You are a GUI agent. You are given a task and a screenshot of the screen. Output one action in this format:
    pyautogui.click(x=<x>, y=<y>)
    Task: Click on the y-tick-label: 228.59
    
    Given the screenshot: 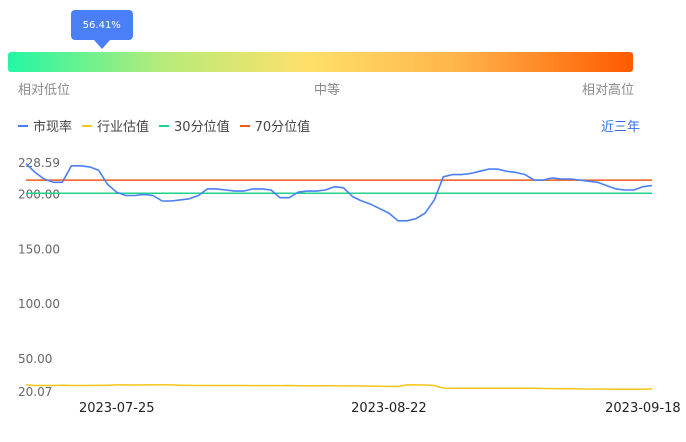 What is the action you would take?
    pyautogui.click(x=39, y=163)
    